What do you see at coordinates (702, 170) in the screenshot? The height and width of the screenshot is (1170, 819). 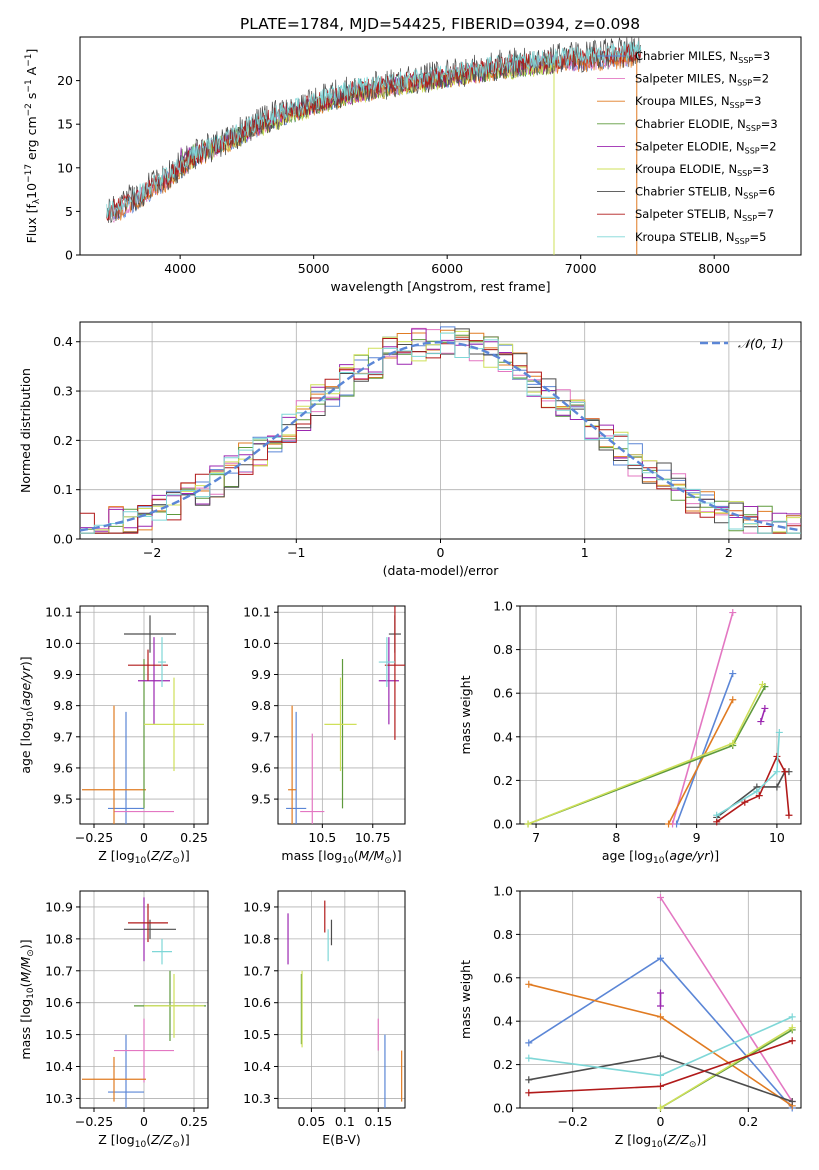 I see `legend-entry: Kroupa ELODIE, NSSP=3` at bounding box center [702, 170].